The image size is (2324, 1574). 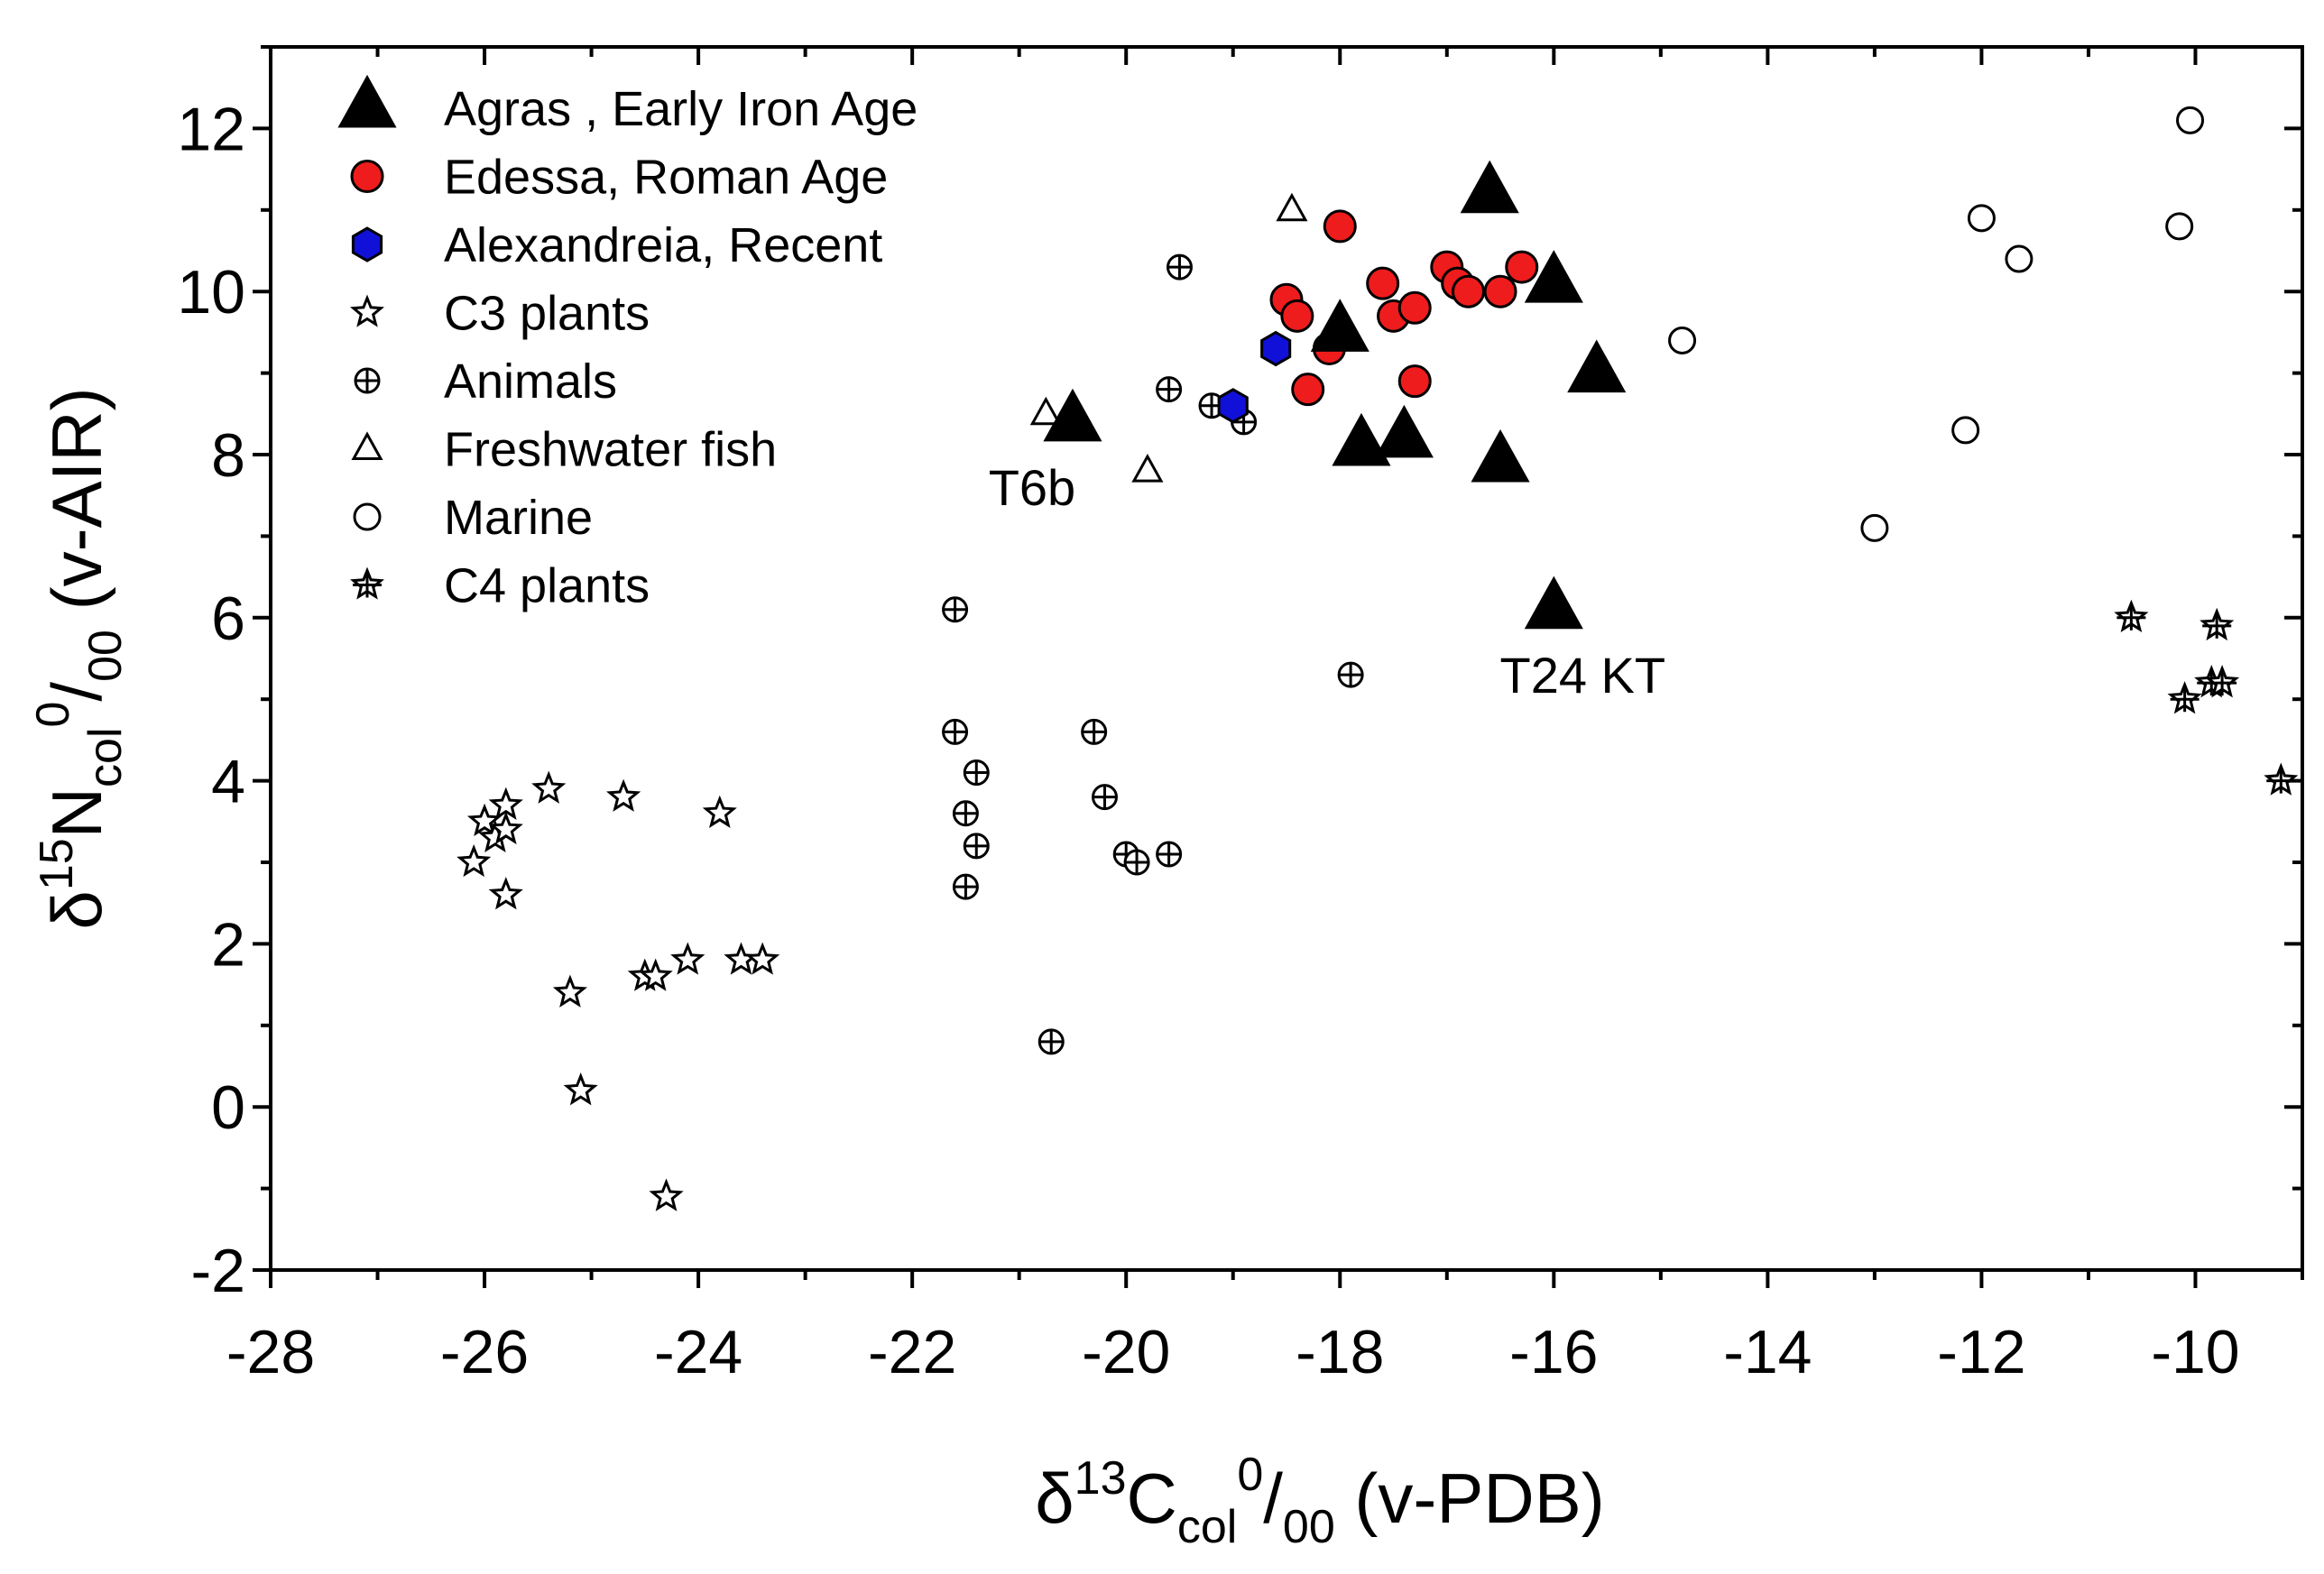 I want to click on y-tick-label: 0, so click(x=228, y=1108).